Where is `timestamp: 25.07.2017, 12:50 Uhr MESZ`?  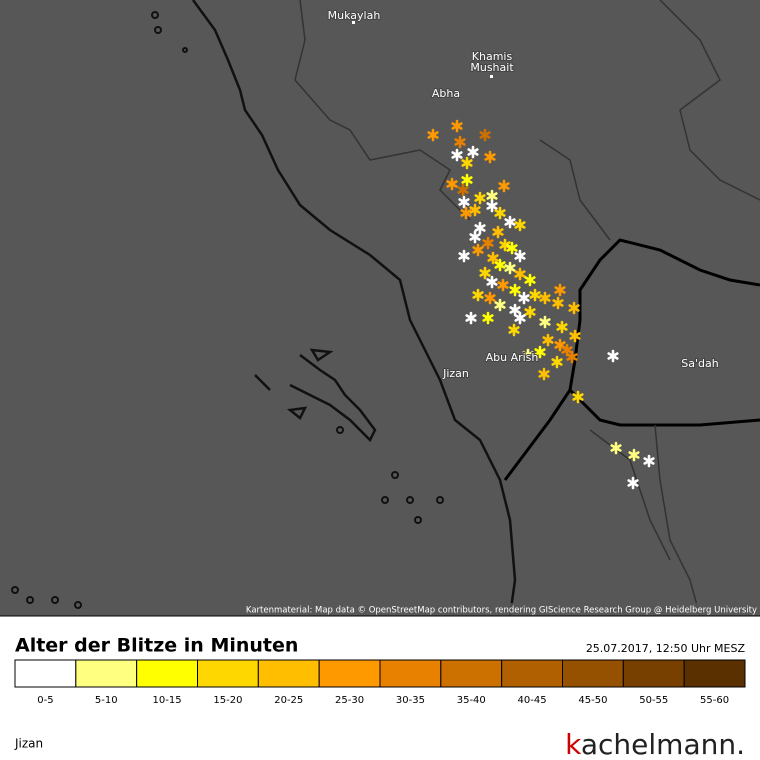 timestamp: 25.07.2017, 12:50 Uhr MESZ is located at coordinates (666, 648).